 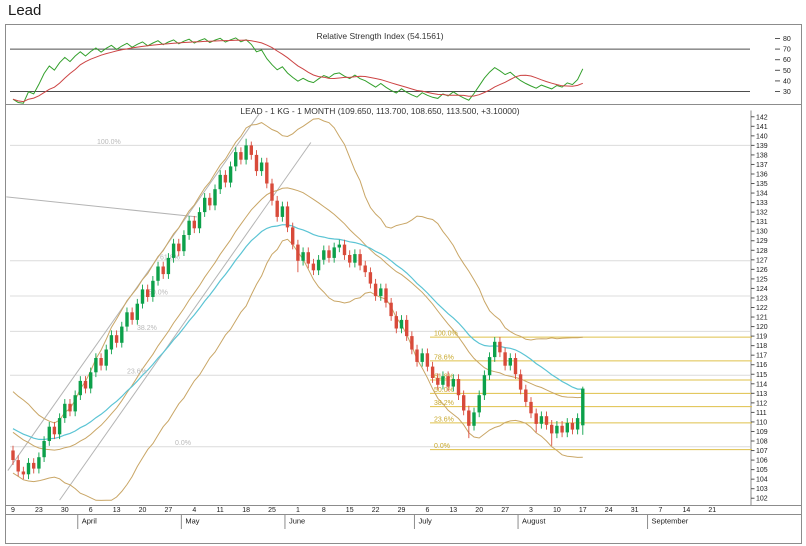 I want to click on price-tick-label: 131, so click(x=762, y=222).